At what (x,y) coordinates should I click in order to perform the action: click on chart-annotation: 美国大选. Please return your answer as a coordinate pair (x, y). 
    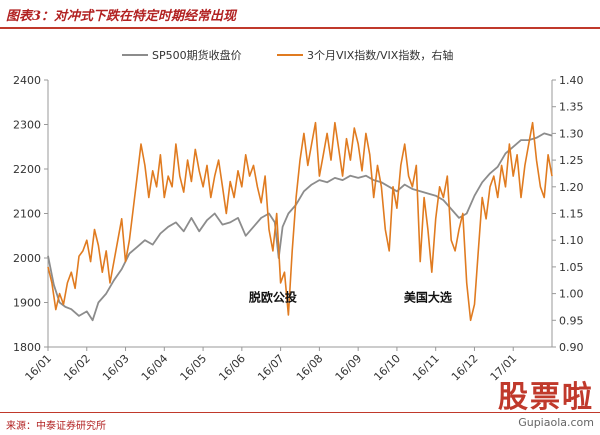
    Looking at the image, I should click on (428, 297).